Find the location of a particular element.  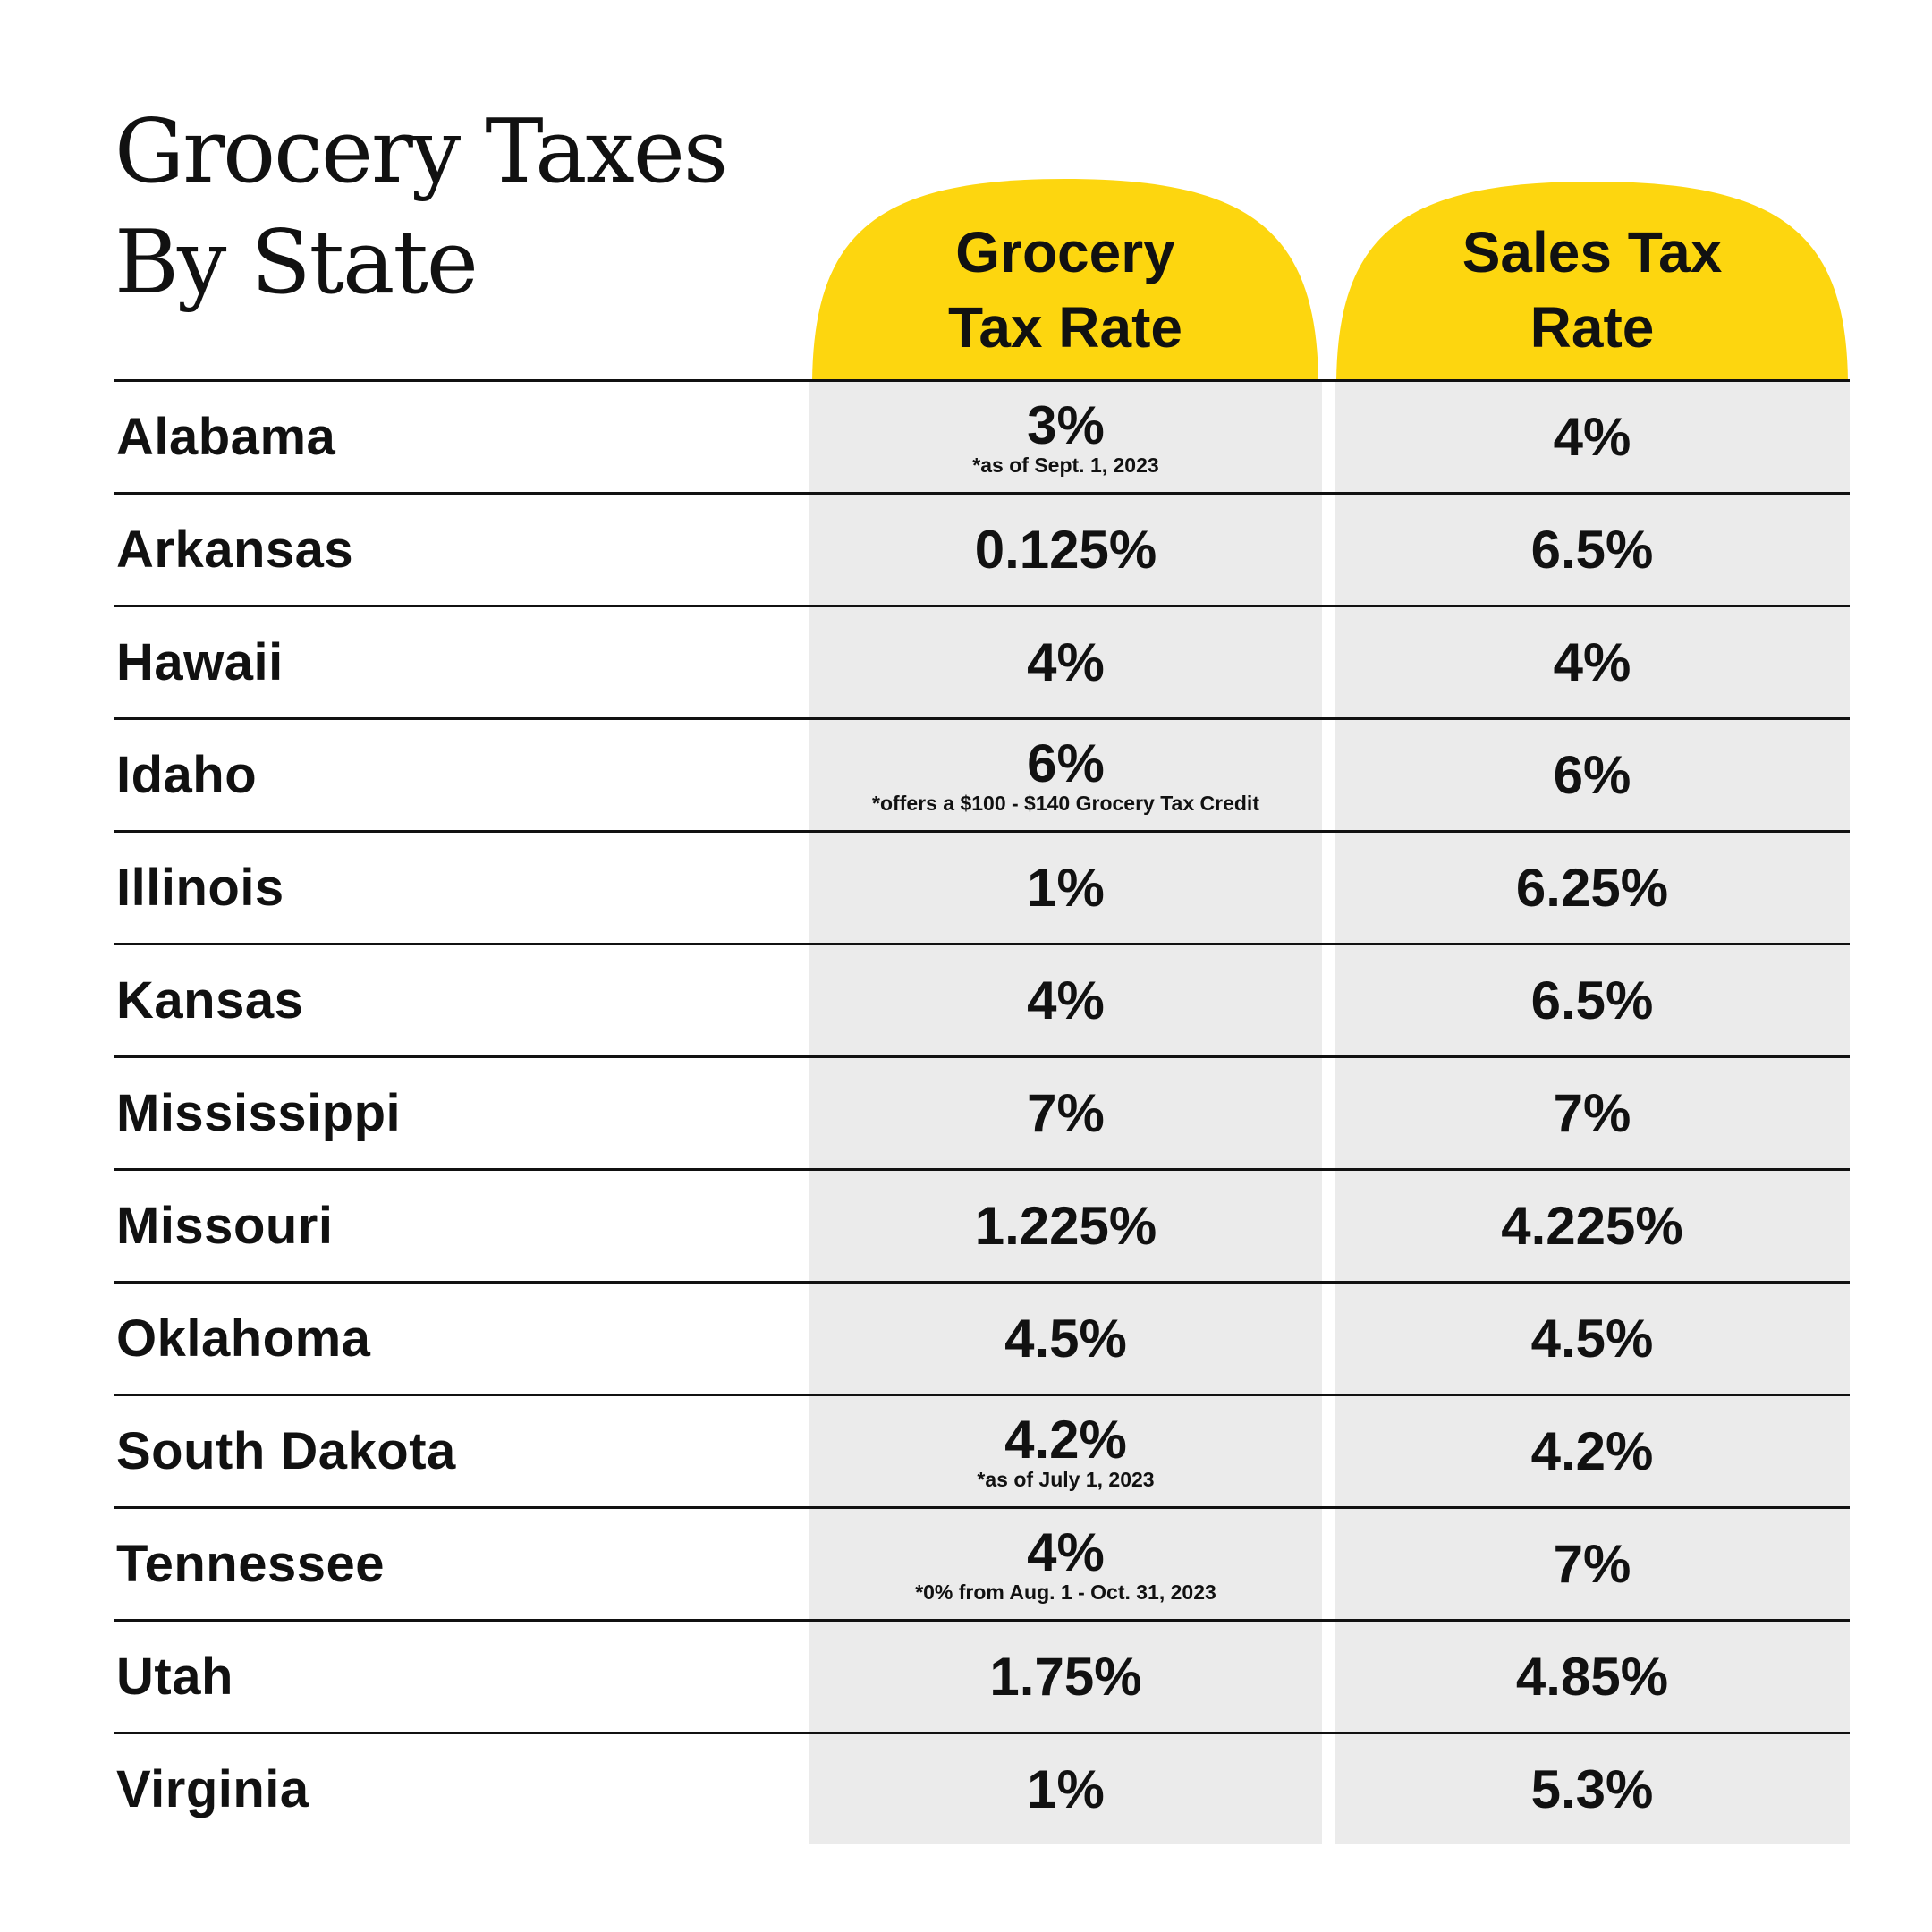

column-header-grocery: Grocery Tax Rate is located at coordinates (1065, 290).